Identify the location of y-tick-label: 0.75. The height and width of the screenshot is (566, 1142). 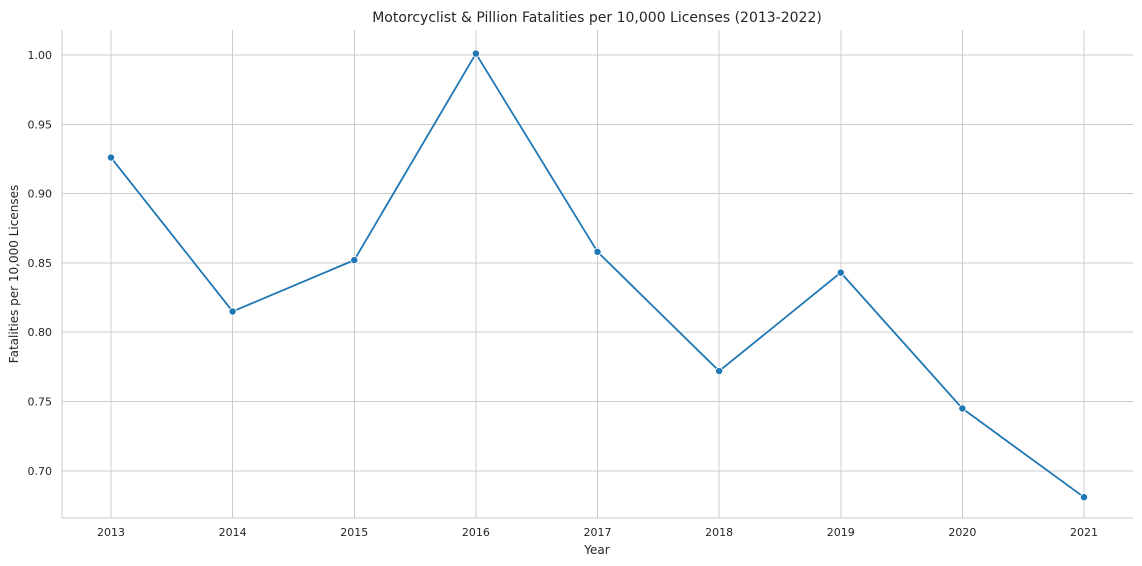
(40, 402).